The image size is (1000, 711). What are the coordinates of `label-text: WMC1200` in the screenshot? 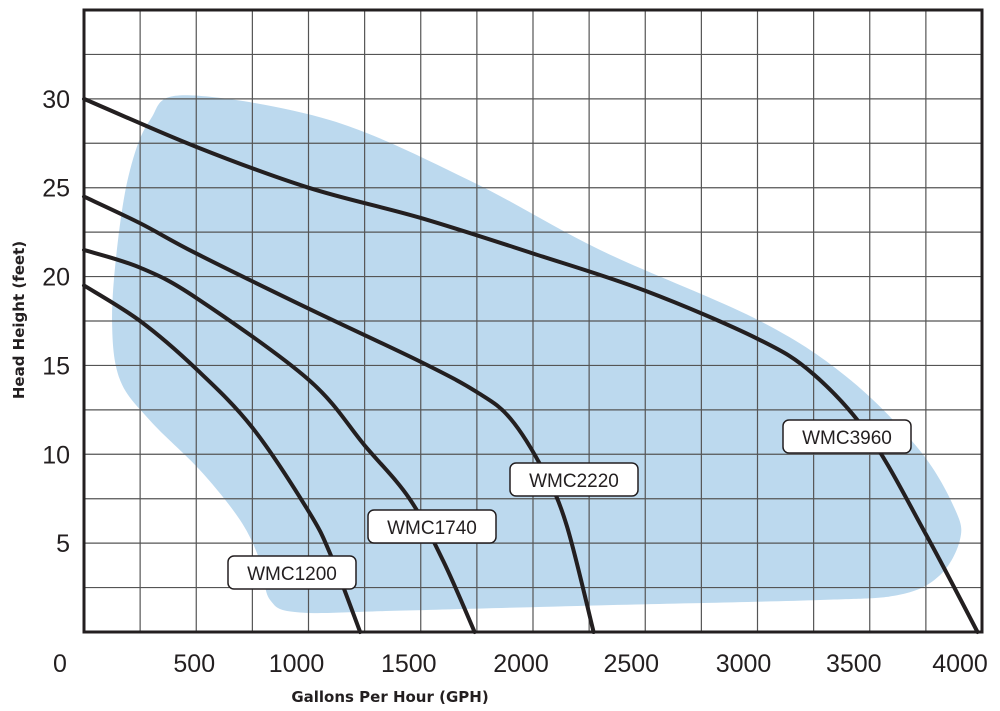 It's located at (292, 574).